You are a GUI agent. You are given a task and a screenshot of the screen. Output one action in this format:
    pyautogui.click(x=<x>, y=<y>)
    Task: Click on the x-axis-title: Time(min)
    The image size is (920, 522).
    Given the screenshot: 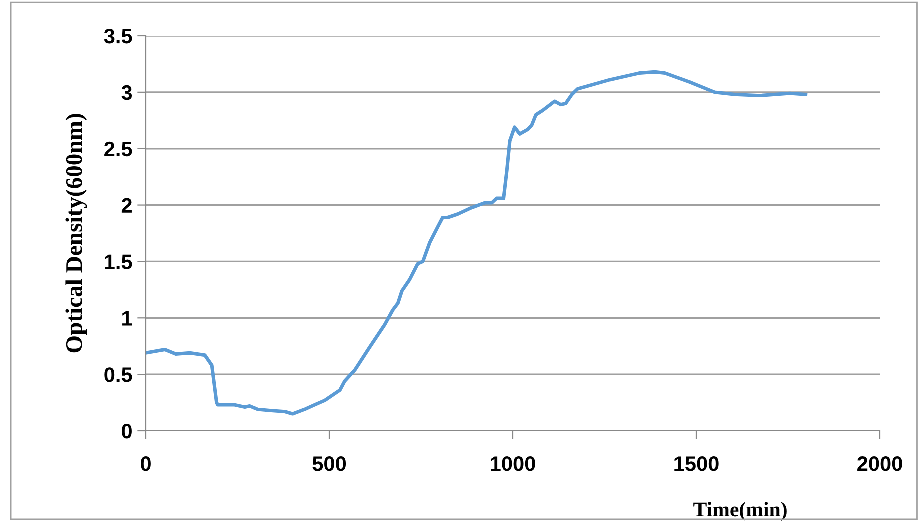 What is the action you would take?
    pyautogui.click(x=740, y=511)
    